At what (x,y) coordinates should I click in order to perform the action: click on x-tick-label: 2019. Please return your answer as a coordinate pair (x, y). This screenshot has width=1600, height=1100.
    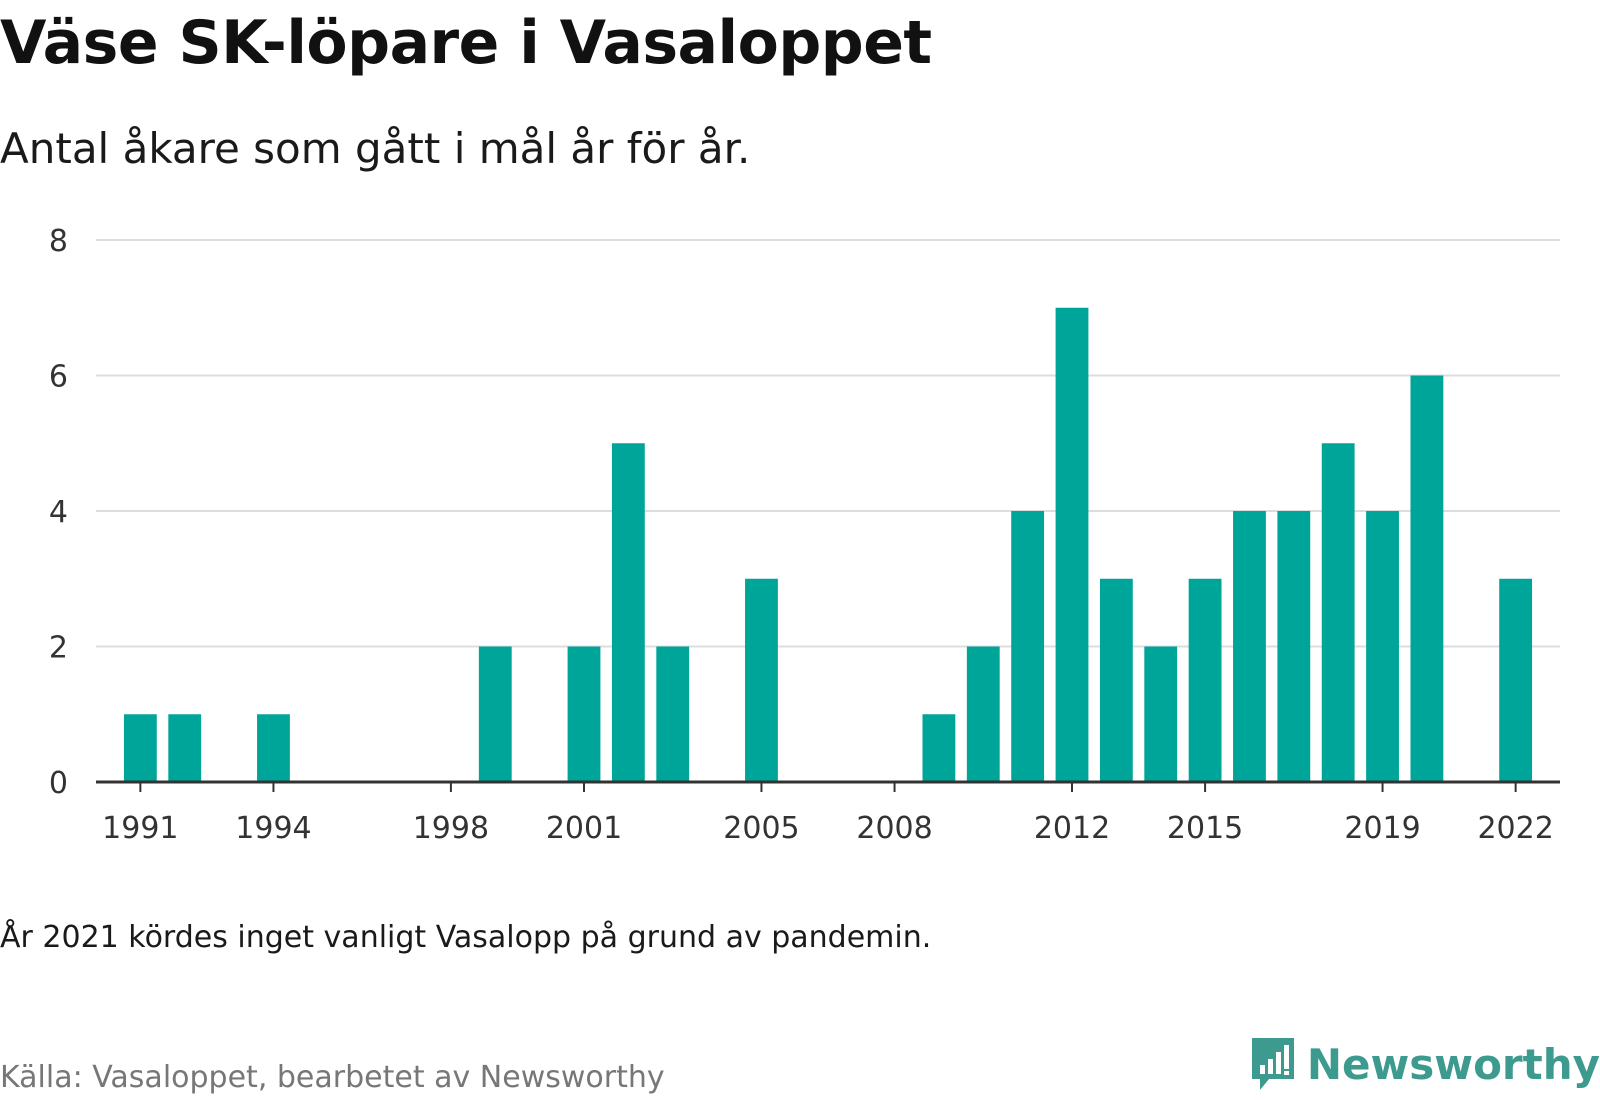
    Looking at the image, I should click on (1382, 828).